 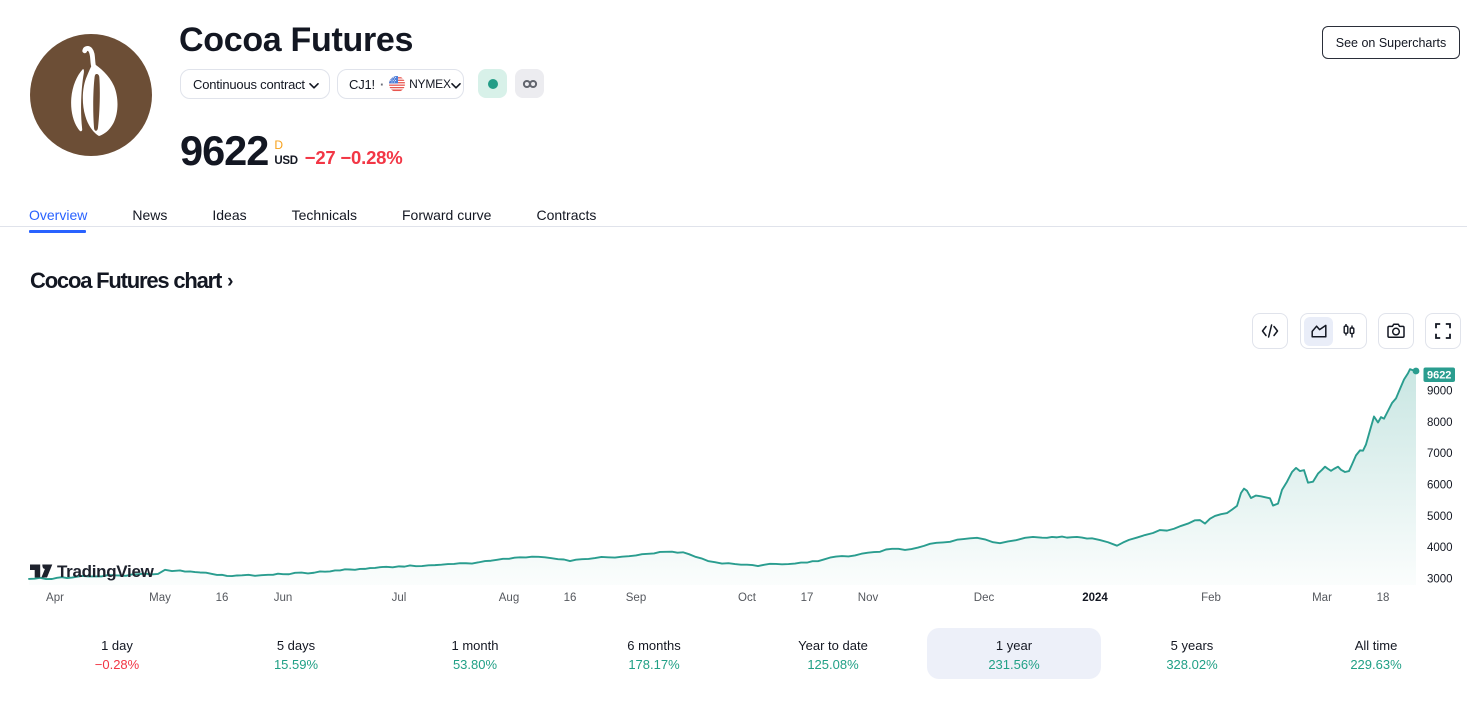 I want to click on svg-text: 6000, so click(x=1440, y=486).